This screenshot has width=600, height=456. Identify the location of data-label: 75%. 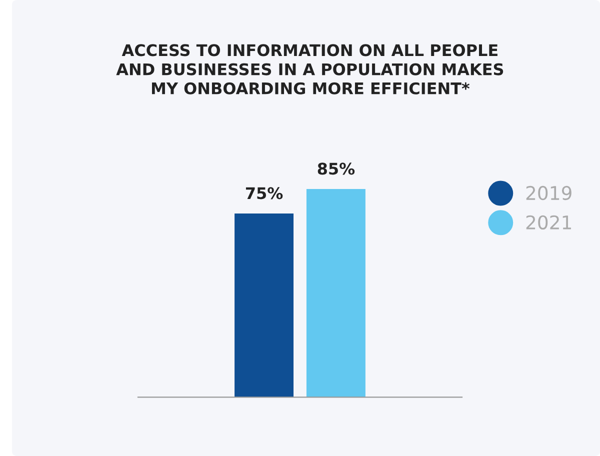
(264, 193).